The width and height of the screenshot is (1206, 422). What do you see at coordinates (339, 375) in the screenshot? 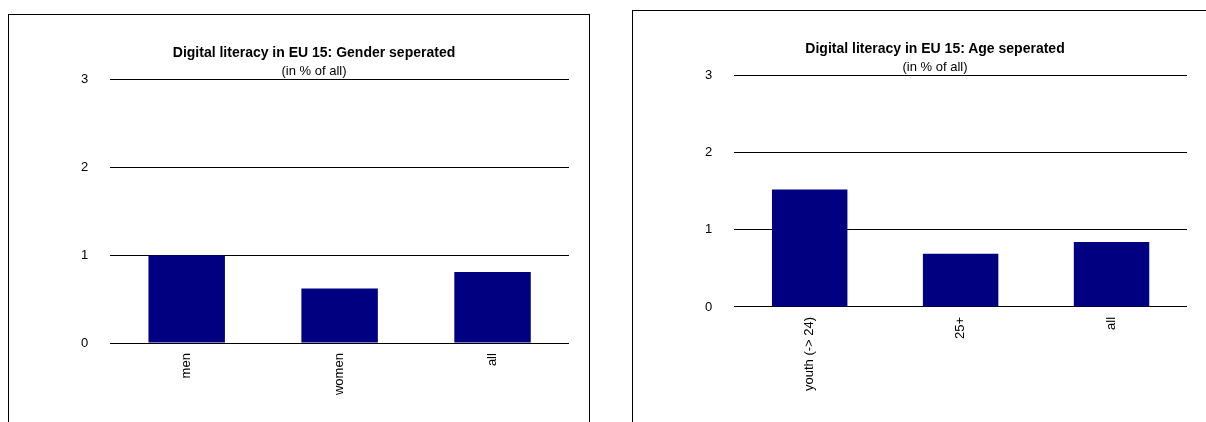
I see `x-tick-label: women` at bounding box center [339, 375].